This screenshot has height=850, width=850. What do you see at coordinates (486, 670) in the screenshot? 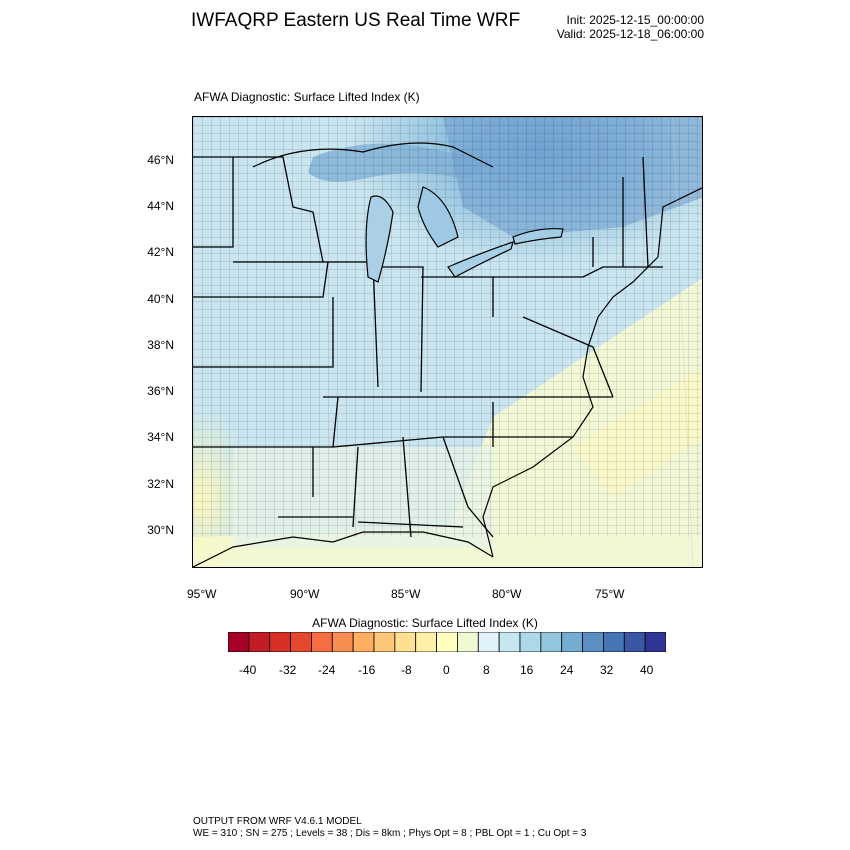
I see `colorbar-tick-label: 8` at bounding box center [486, 670].